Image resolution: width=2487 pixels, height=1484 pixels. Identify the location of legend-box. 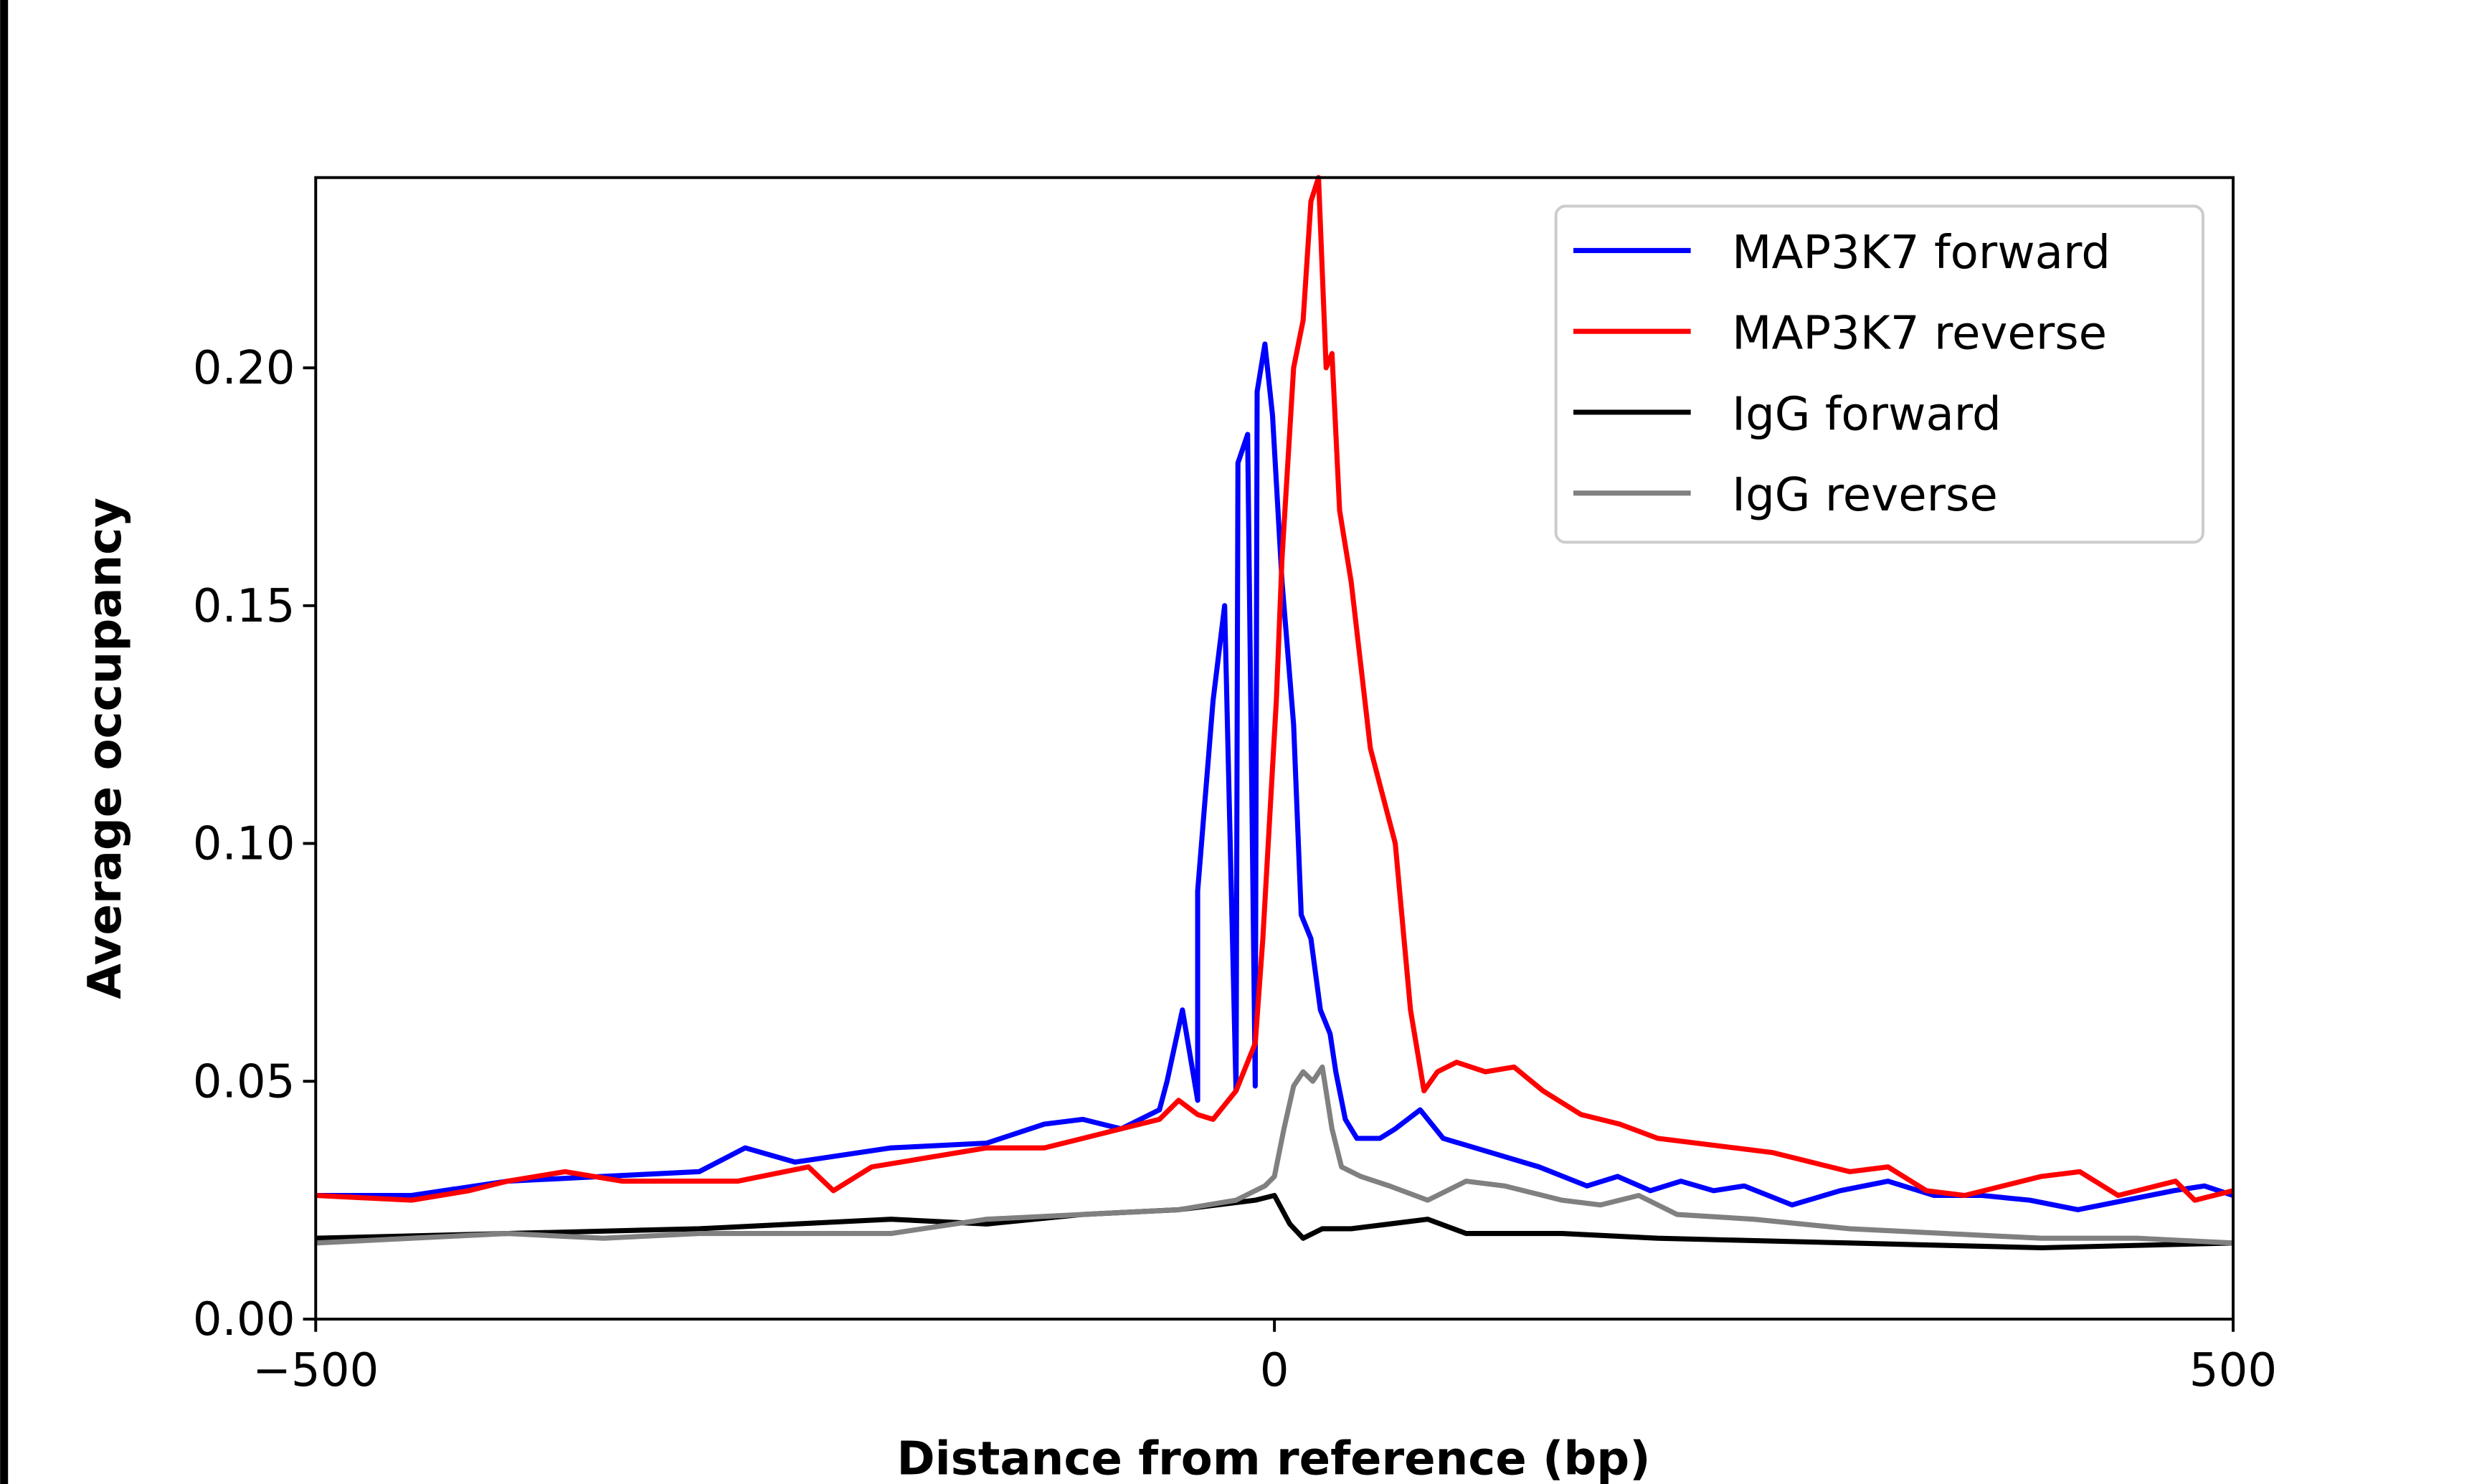
(1879, 374).